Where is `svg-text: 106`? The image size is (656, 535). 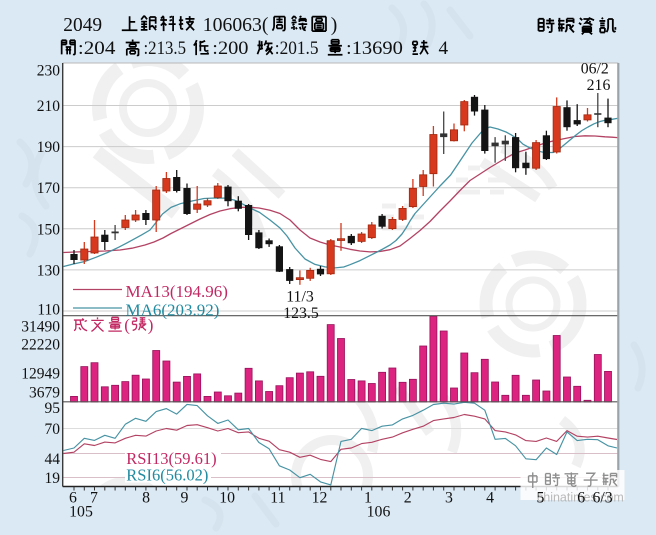 svg-text: 106 is located at coordinates (379, 512).